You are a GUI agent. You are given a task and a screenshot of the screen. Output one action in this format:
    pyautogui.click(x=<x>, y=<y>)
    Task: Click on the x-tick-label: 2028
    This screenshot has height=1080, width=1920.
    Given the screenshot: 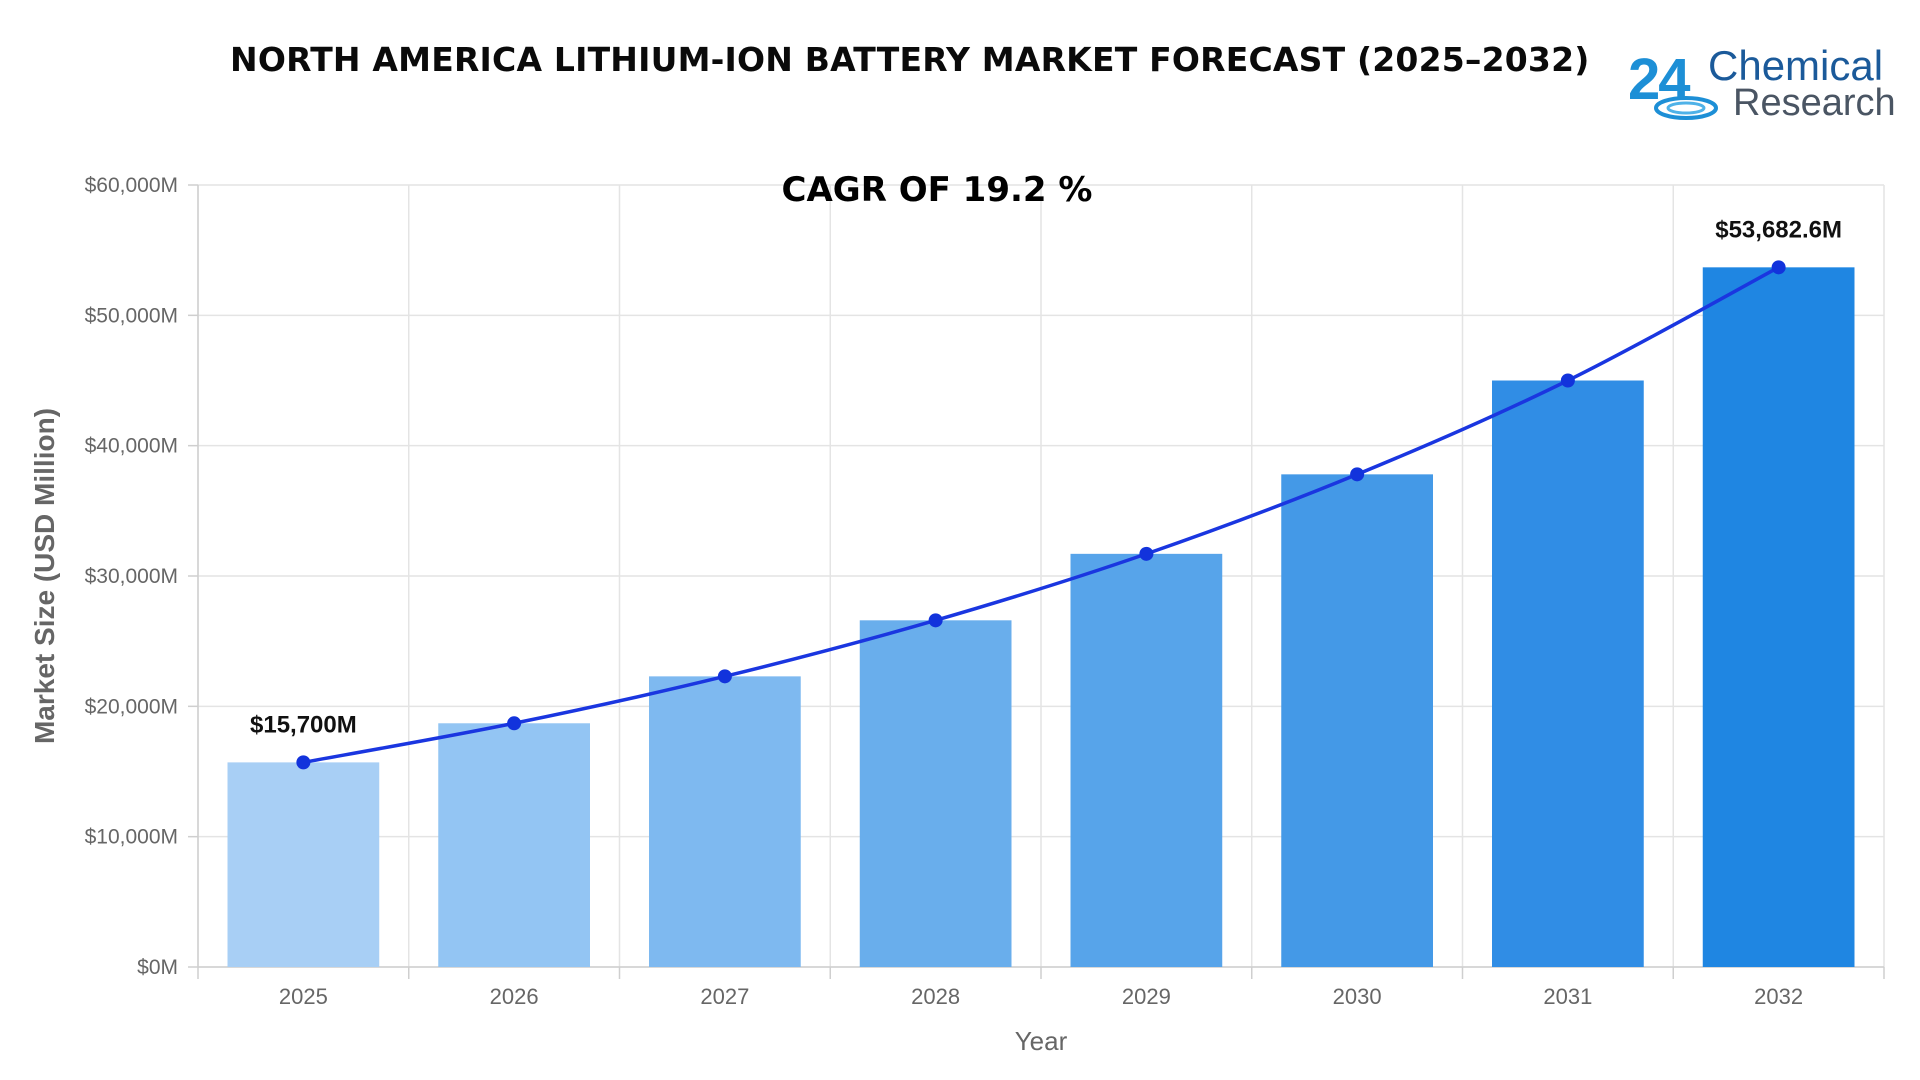 What is the action you would take?
    pyautogui.click(x=935, y=996)
    